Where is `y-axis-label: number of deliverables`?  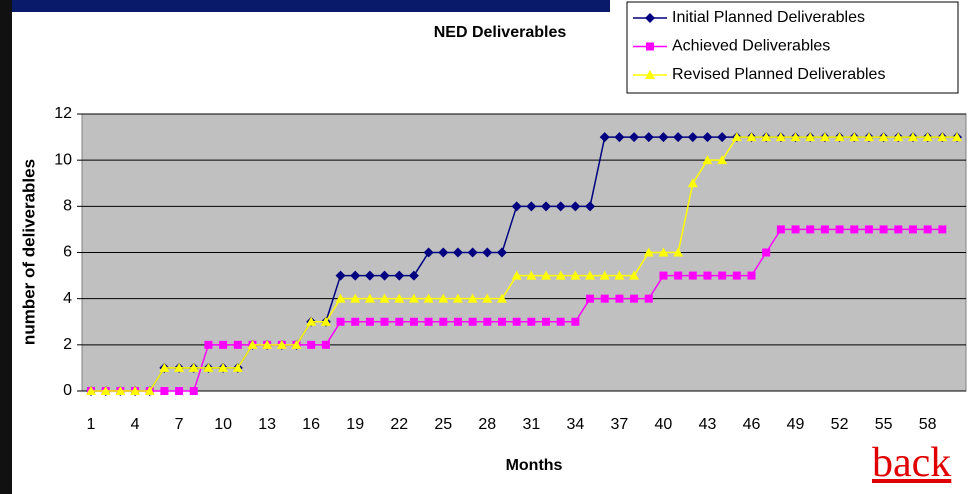
y-axis-label: number of deliverables is located at coordinates (28, 252).